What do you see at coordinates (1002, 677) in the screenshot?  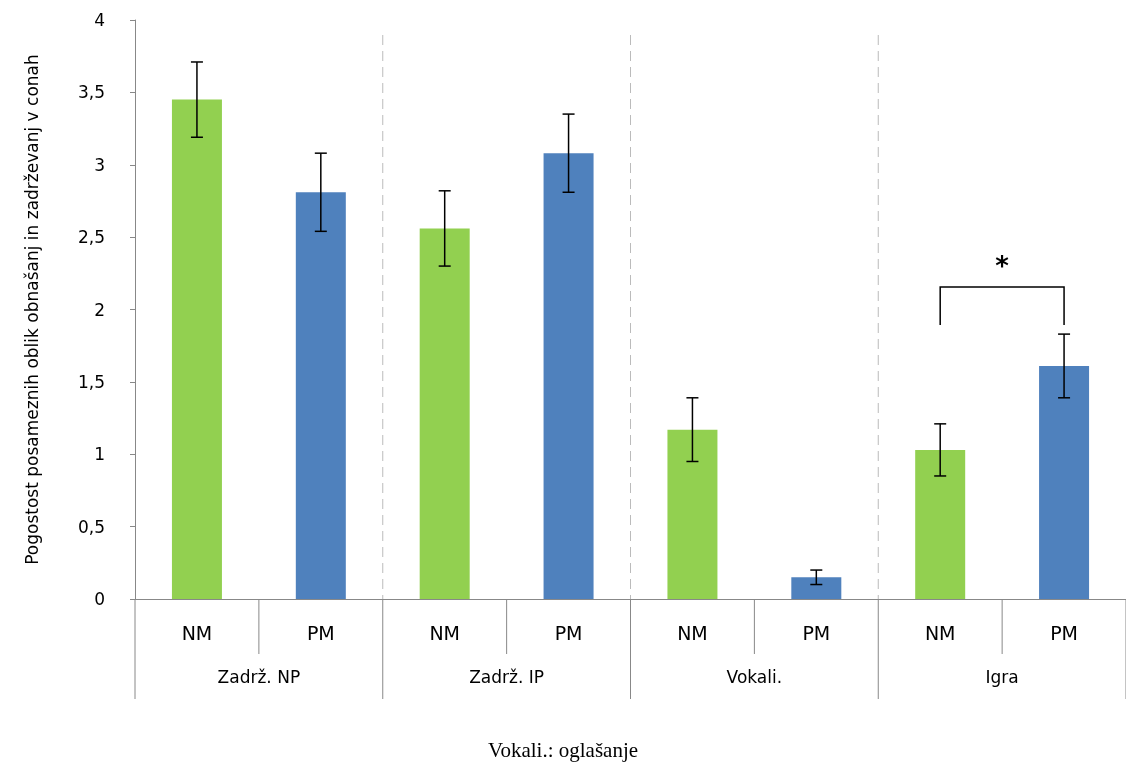 I see `text: Igra` at bounding box center [1002, 677].